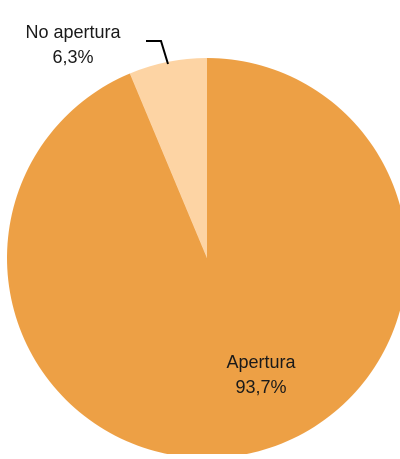 Image resolution: width=400 pixels, height=459 pixels. What do you see at coordinates (261, 374) in the screenshot?
I see `slice-label-apertura: Apertura 93,7%` at bounding box center [261, 374].